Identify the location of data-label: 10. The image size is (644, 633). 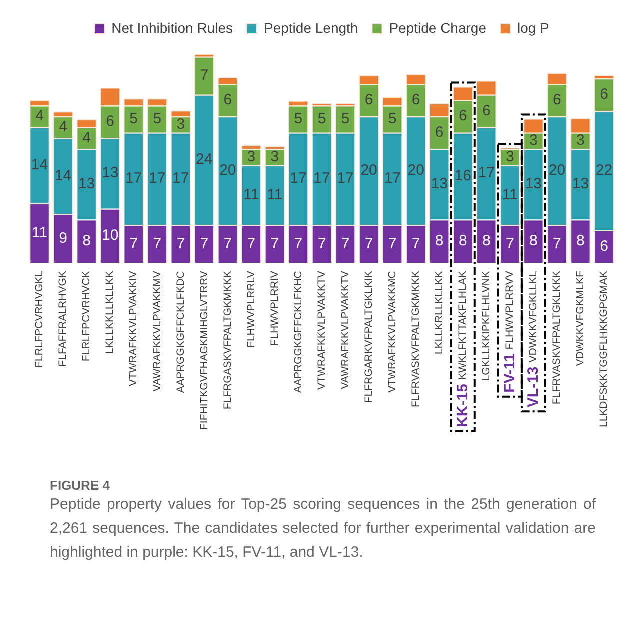
(110, 235).